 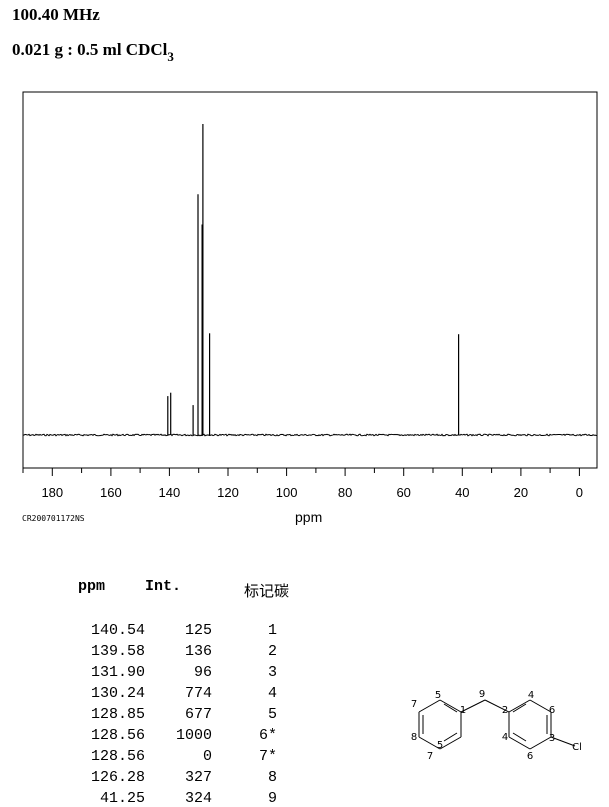 What do you see at coordinates (505, 710) in the screenshot?
I see `atom-label-4: 2` at bounding box center [505, 710].